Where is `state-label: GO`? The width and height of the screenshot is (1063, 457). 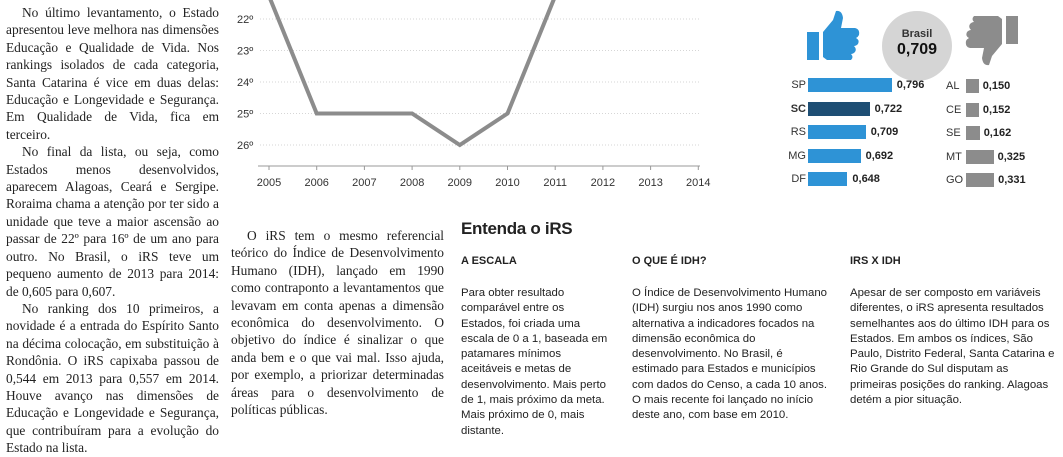 state-label: GO is located at coordinates (955, 180).